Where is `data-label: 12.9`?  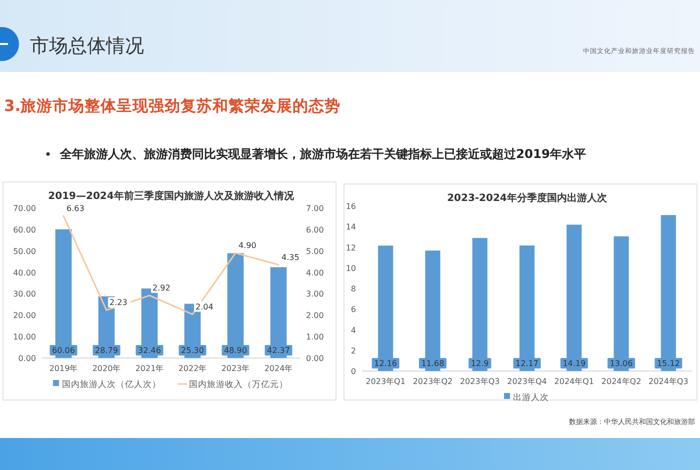
data-label: 12.9 is located at coordinates (479, 363).